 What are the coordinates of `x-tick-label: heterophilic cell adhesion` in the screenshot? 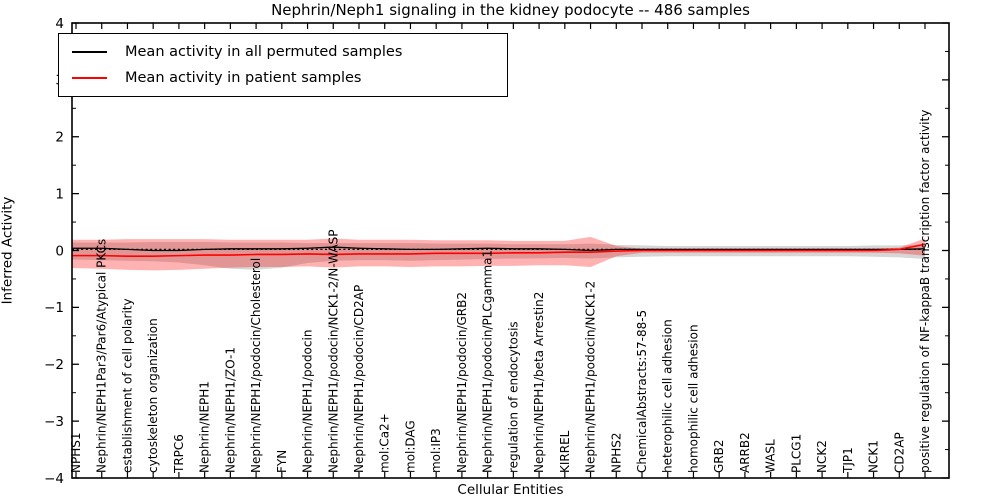 It's located at (668, 396).